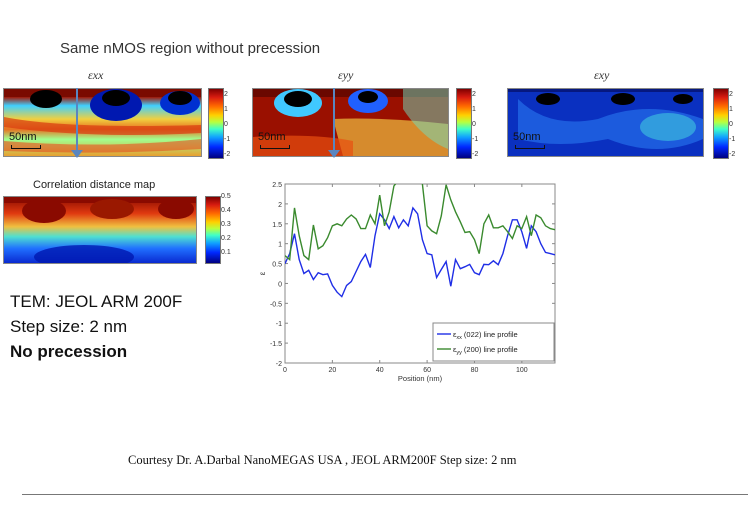 The height and width of the screenshot is (507, 748). I want to click on y-tick-label: 1.5, so click(277, 225).